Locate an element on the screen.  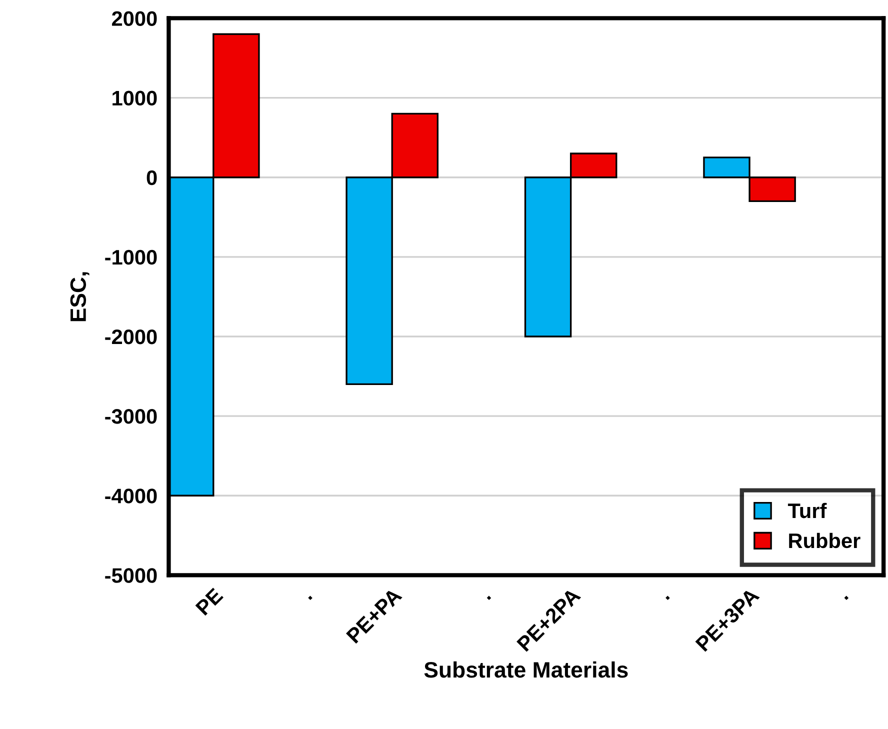
y-axis-title: ESC, is located at coordinates (80, 297).